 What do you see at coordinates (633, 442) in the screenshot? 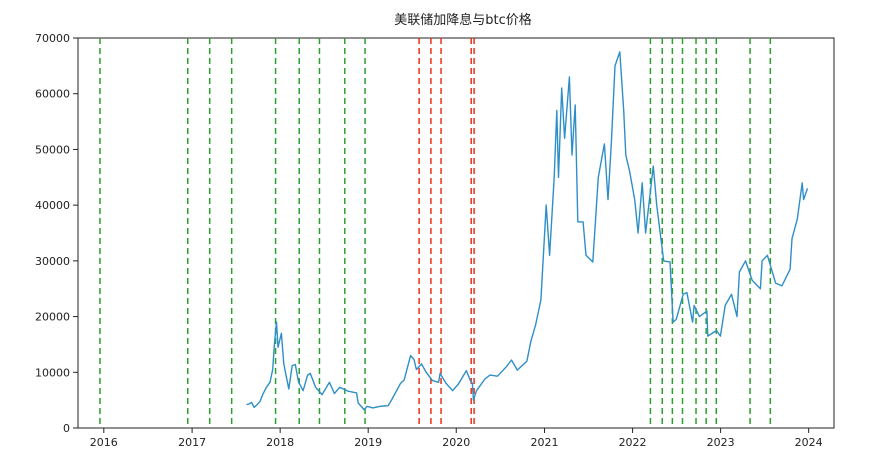
I see `x-tick-label: 2022` at bounding box center [633, 442].